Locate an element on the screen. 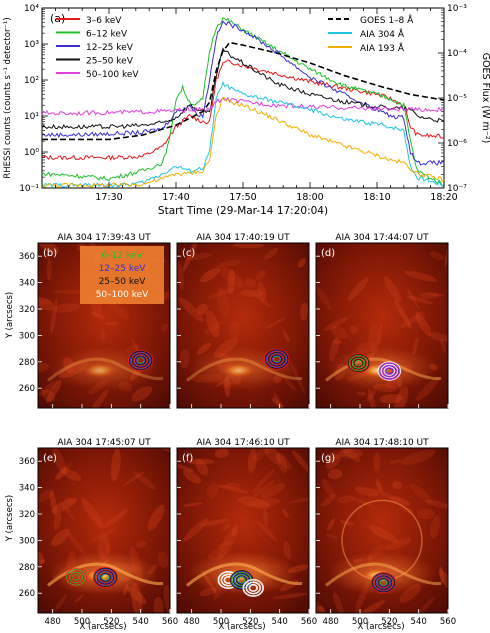 The width and height of the screenshot is (490, 633). series-line-50-100-kev is located at coordinates (243, 106).